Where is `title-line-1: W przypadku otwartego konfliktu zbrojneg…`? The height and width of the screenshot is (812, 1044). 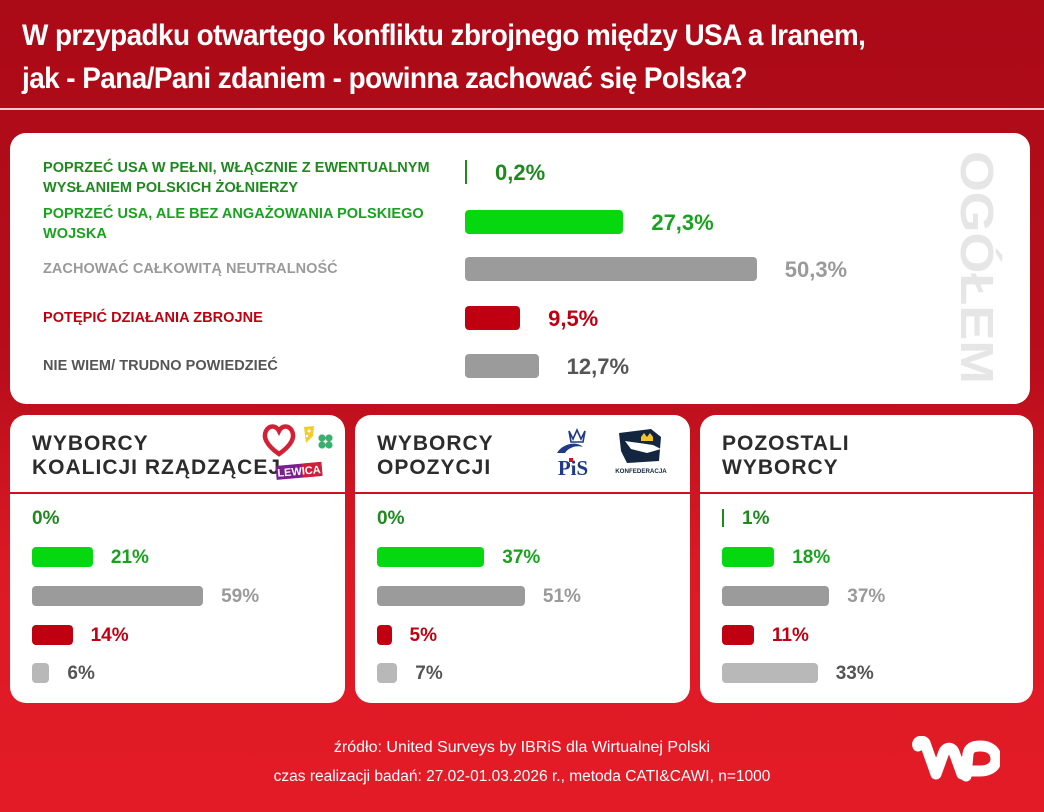
title-line-1: W przypadku otwartego konfliktu zbrojneg… is located at coordinates (444, 35).